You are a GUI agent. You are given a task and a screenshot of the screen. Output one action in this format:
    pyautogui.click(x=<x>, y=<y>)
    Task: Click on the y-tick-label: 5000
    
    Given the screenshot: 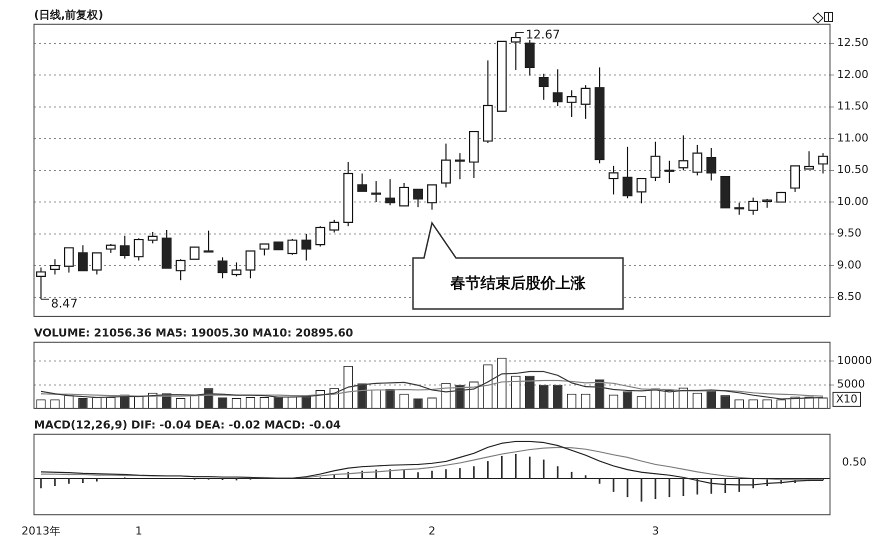 What is the action you would take?
    pyautogui.click(x=851, y=384)
    